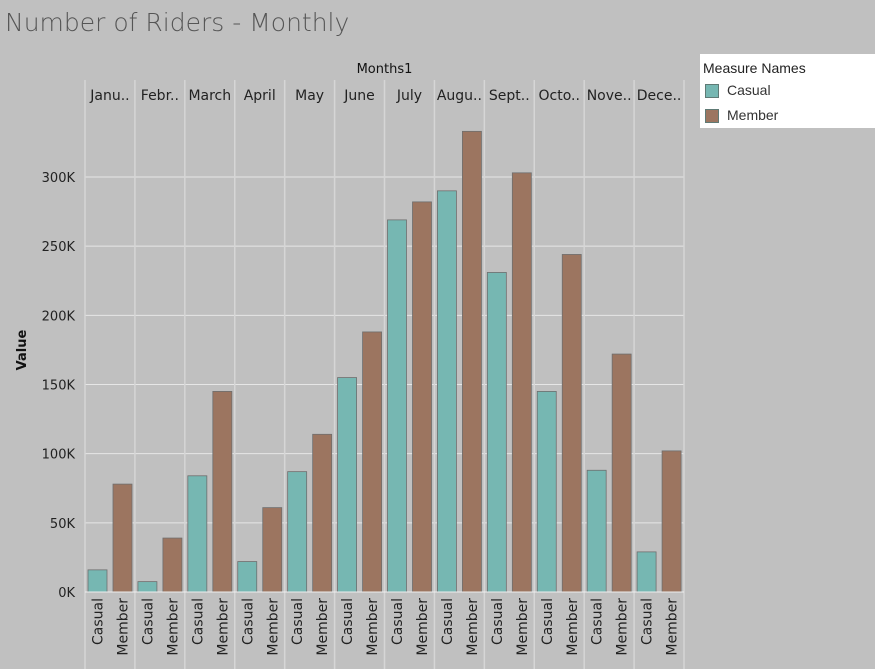  I want to click on month-label: May, so click(309, 96).